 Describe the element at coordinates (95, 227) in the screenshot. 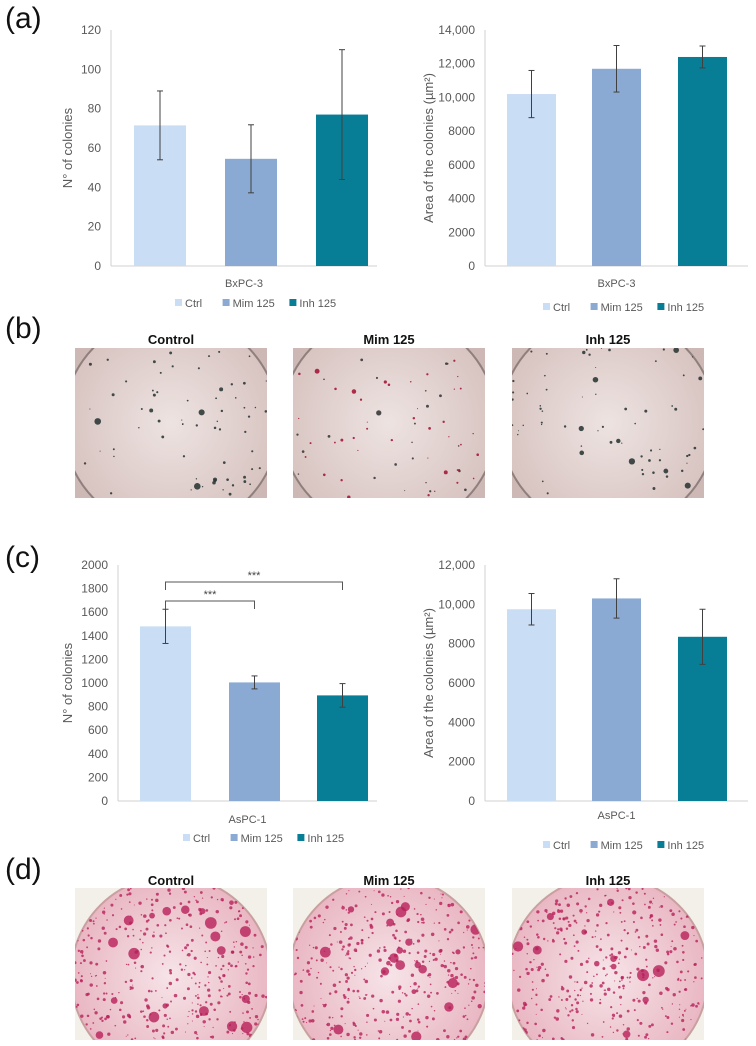

I see `y-tick-label: 20` at that location.